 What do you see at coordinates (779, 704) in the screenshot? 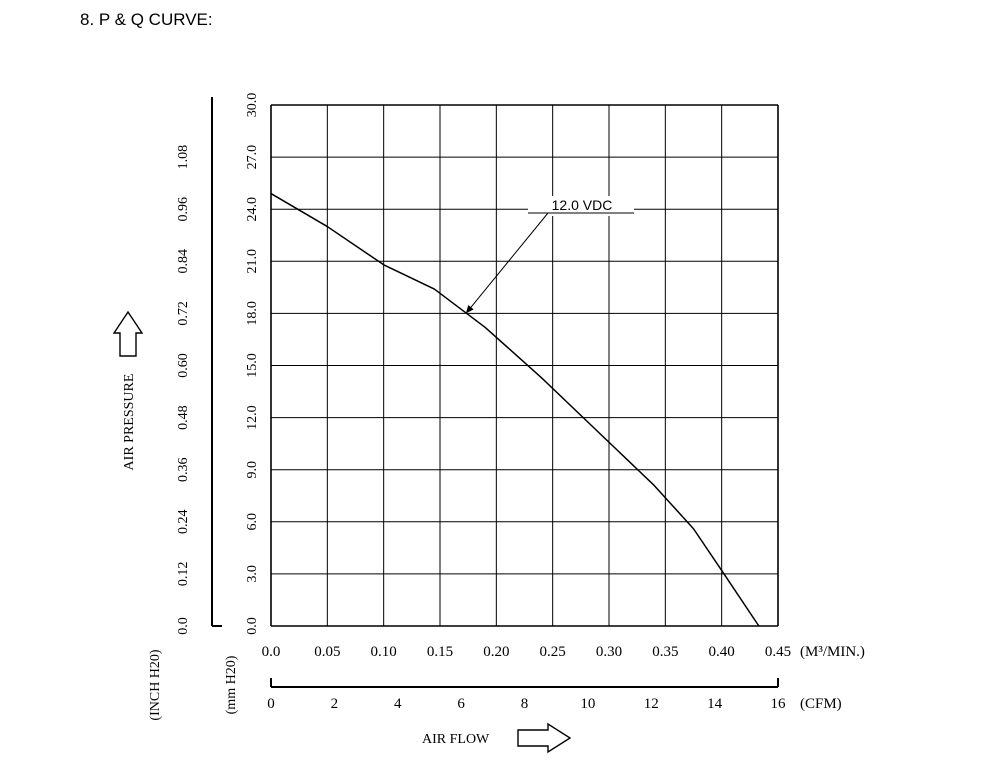
I see `x-tick-label-cfm: 16` at bounding box center [779, 704].